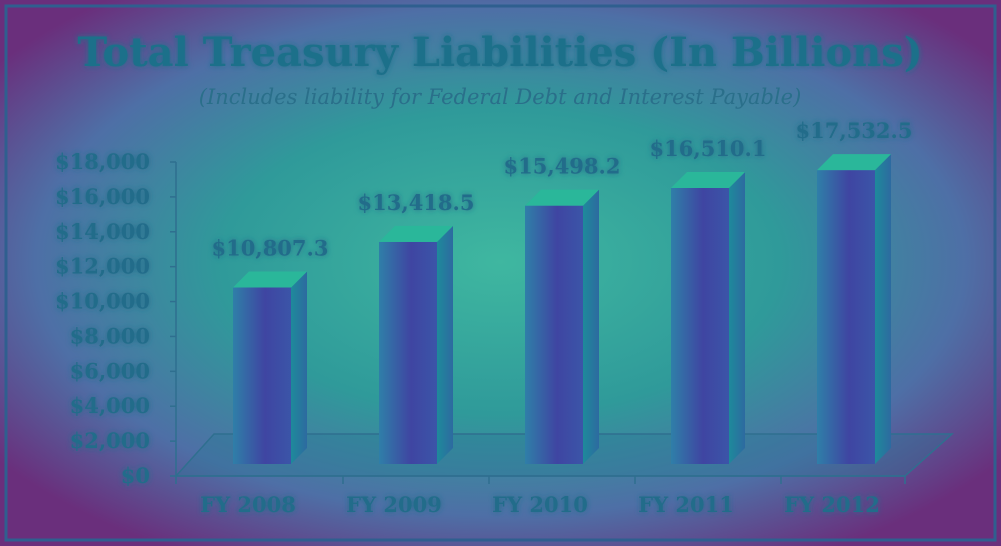 This screenshot has height=546, width=1001. What do you see at coordinates (540, 504) in the screenshot?
I see `x-tick-label: FY 2010` at bounding box center [540, 504].